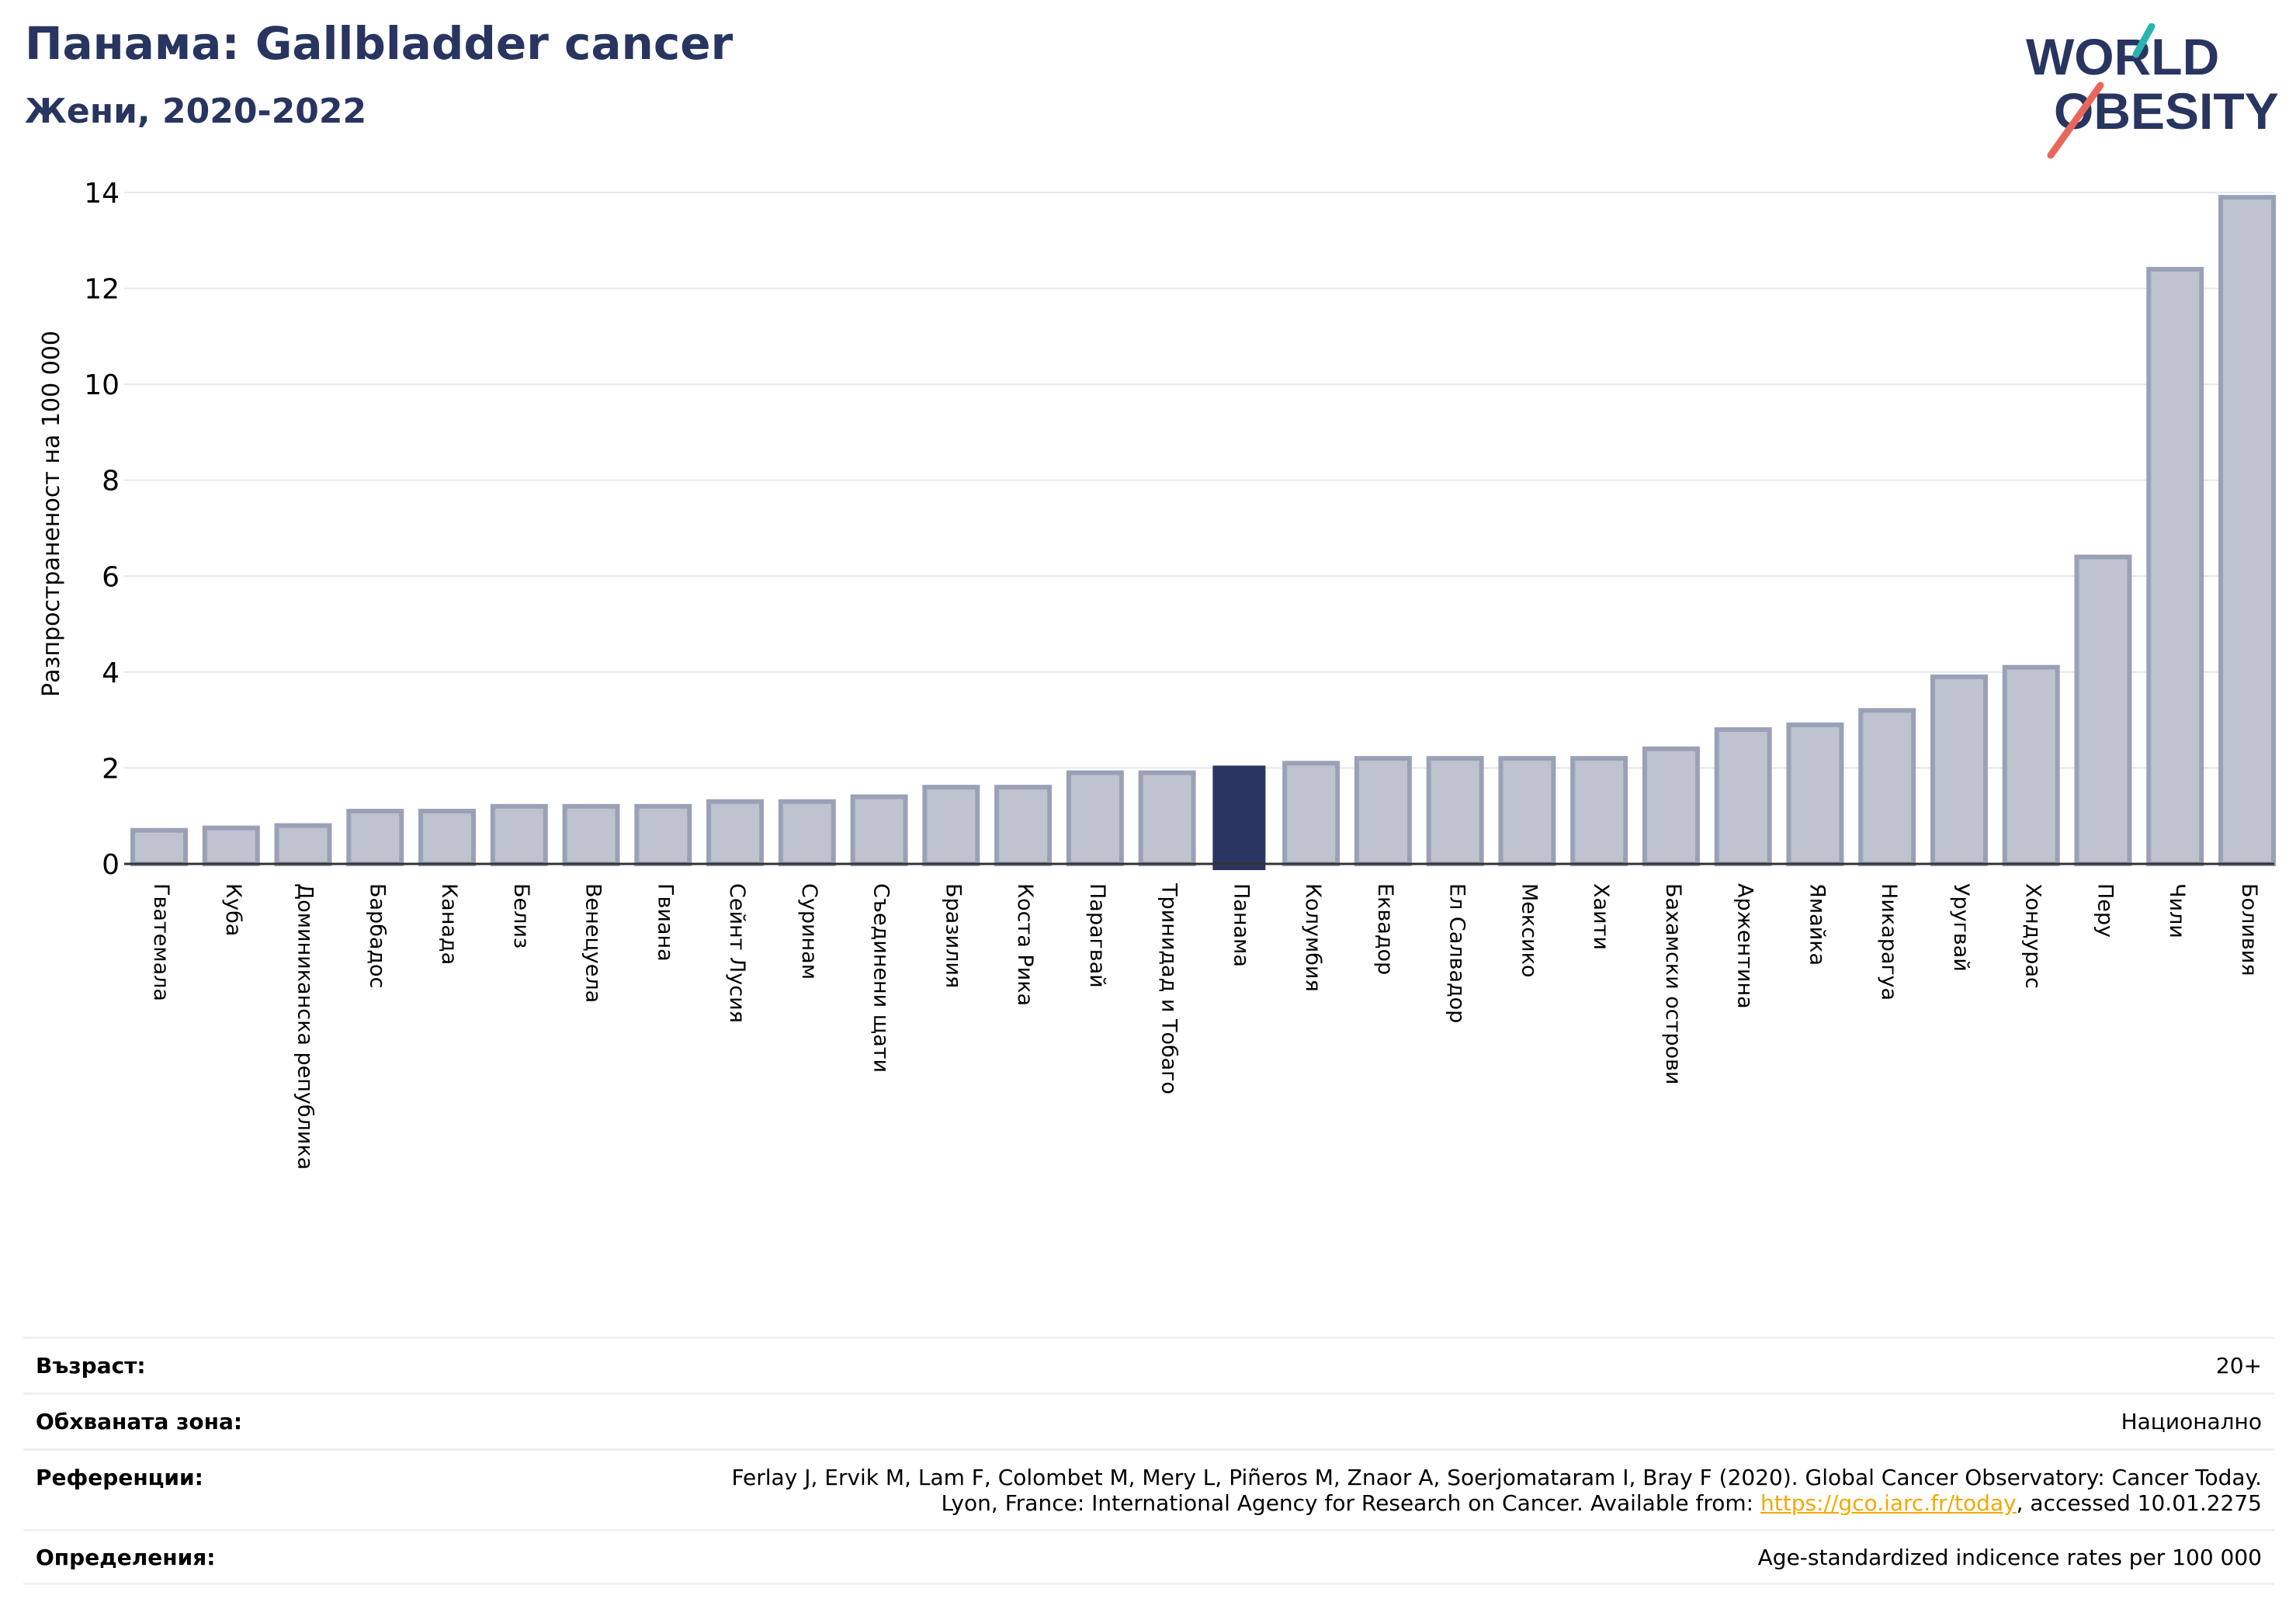  What do you see at coordinates (953, 935) in the screenshot?
I see `x-tick-label: Бразилия` at bounding box center [953, 935].